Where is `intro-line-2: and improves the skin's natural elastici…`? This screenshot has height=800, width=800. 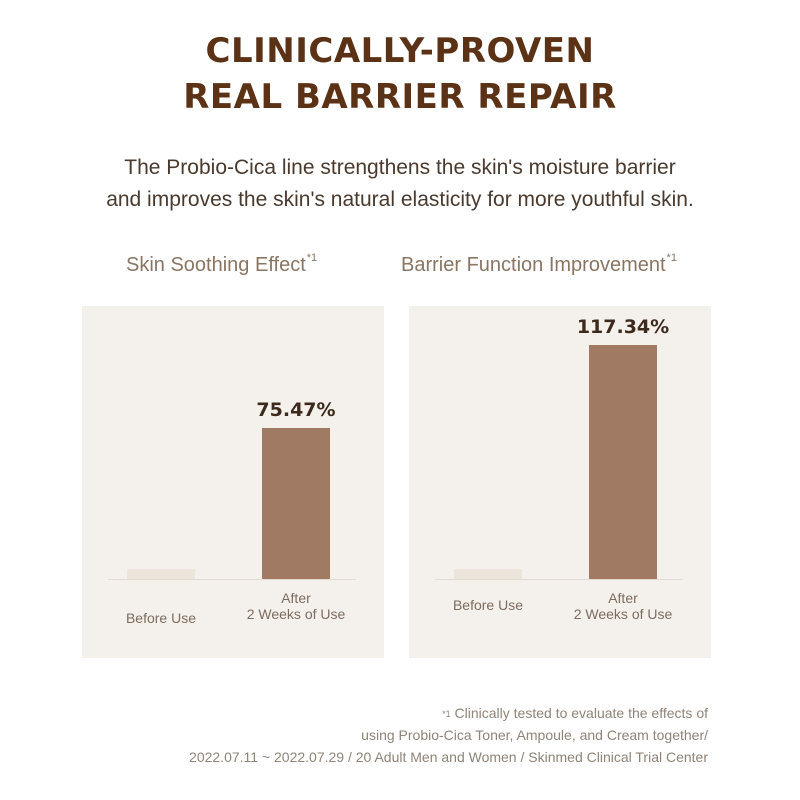
intro-line-2: and improves the skin's natural elastici… is located at coordinates (400, 199).